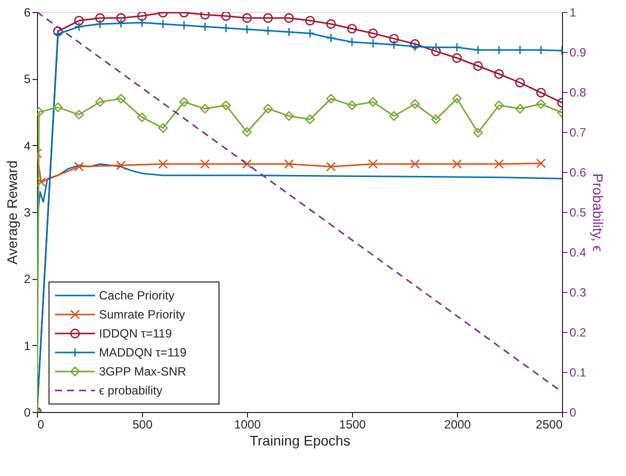 The image size is (626, 476). Describe the element at coordinates (573, 13) in the screenshot. I see `y2-tick-label: 1` at that location.